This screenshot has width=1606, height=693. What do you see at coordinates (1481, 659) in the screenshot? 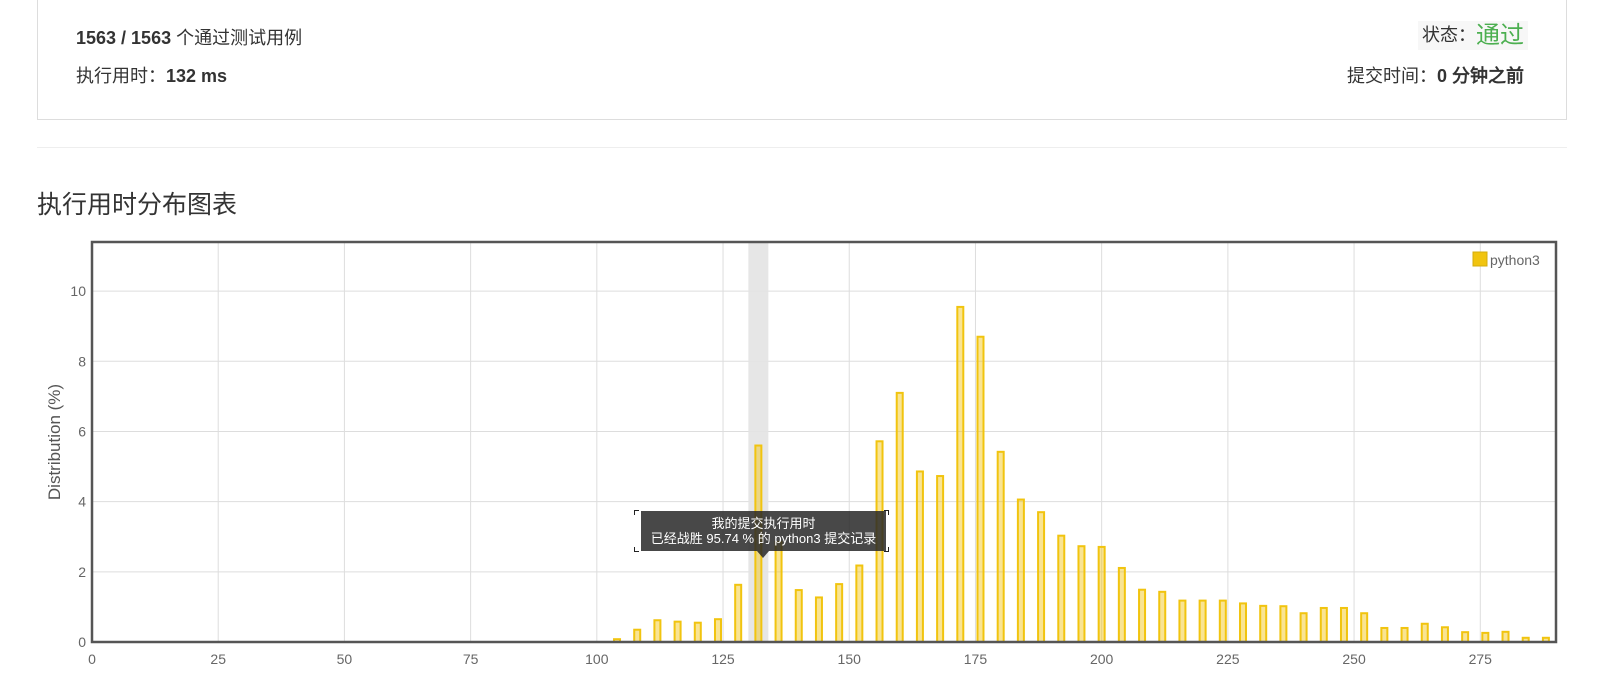
I see `x-tick-label: 275` at bounding box center [1481, 659].